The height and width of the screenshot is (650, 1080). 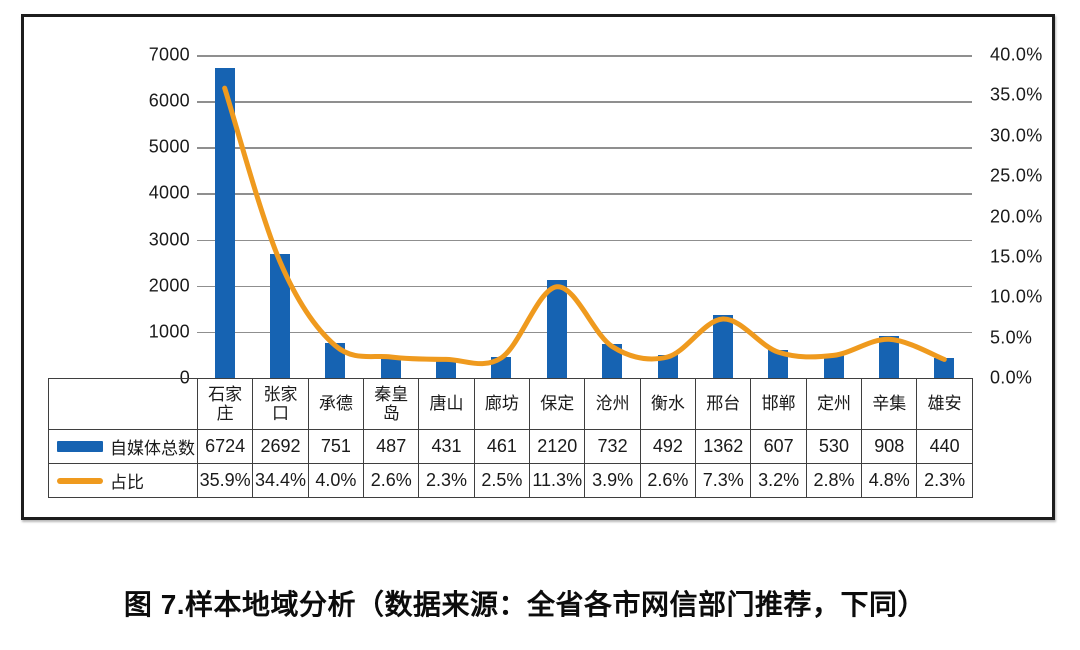 I want to click on left-axis-tick-label: 3000, so click(x=169, y=239).